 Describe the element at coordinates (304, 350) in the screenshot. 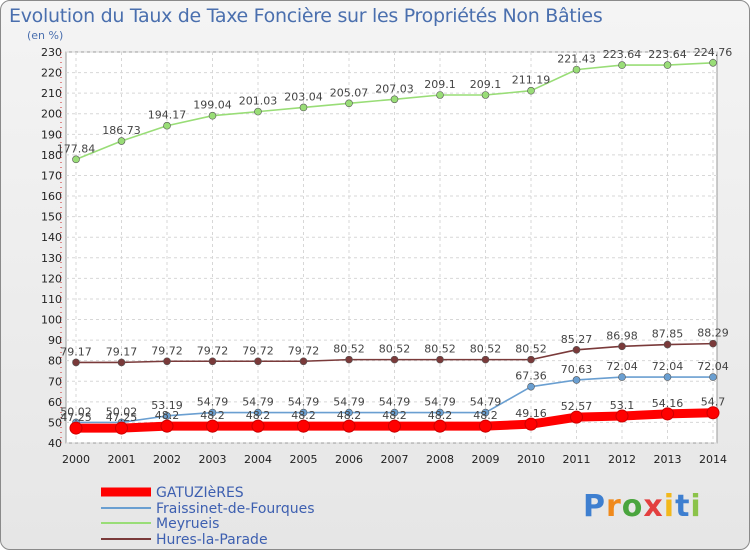

I see `data-label: 79.72` at that location.